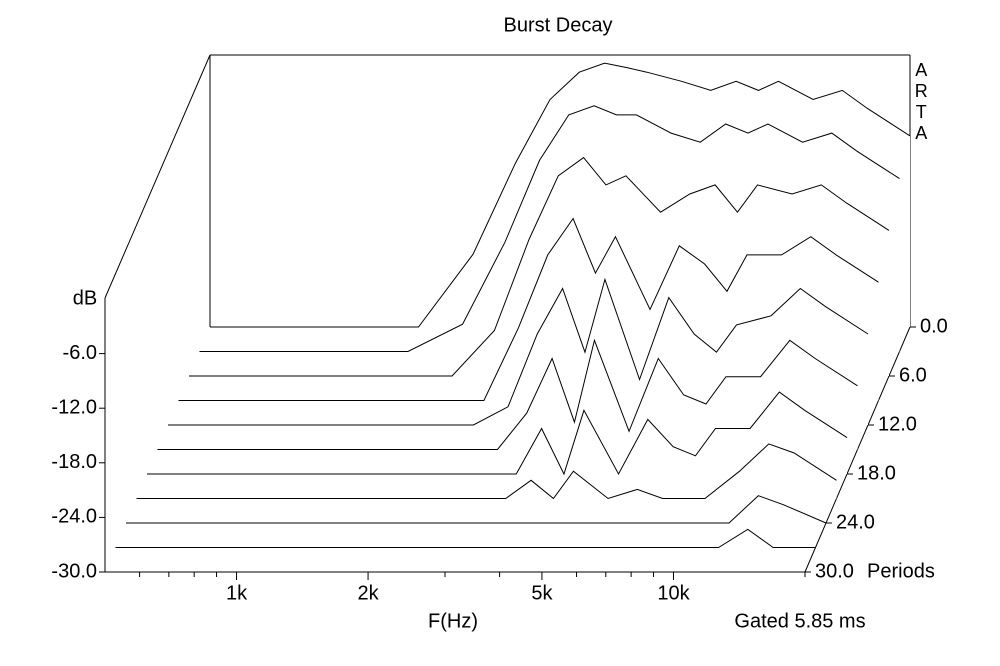 The width and height of the screenshot is (1000, 666). Describe the element at coordinates (934, 326) in the screenshot. I see `z-tick-label: 0.0` at that location.